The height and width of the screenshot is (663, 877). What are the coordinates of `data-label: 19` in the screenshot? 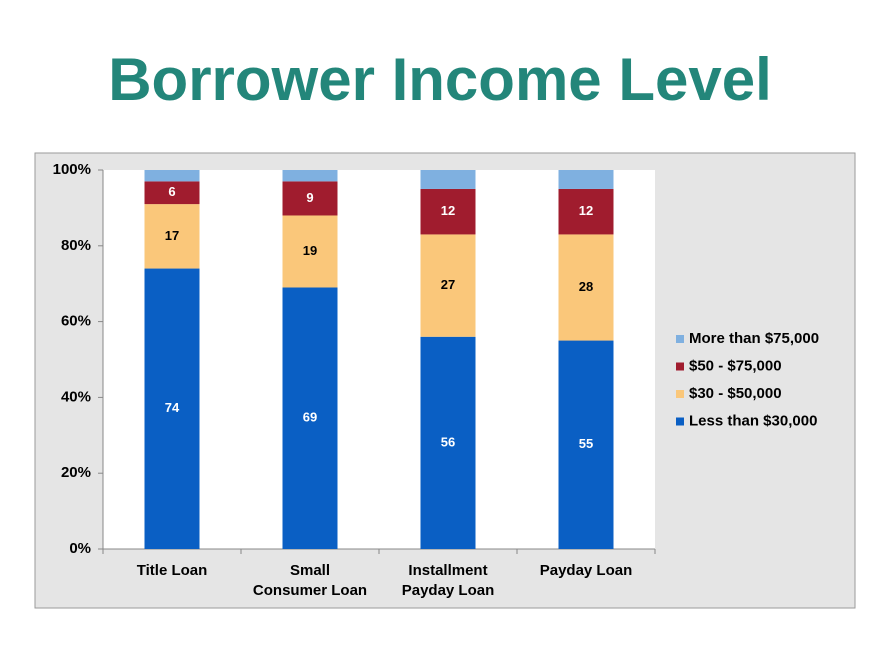 It's located at (310, 250).